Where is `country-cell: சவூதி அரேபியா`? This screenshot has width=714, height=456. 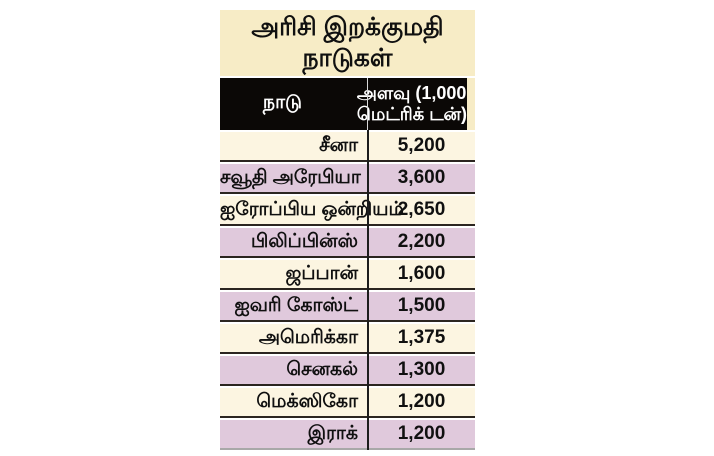 country-cell: சவூதி அரேபியா is located at coordinates (290, 177).